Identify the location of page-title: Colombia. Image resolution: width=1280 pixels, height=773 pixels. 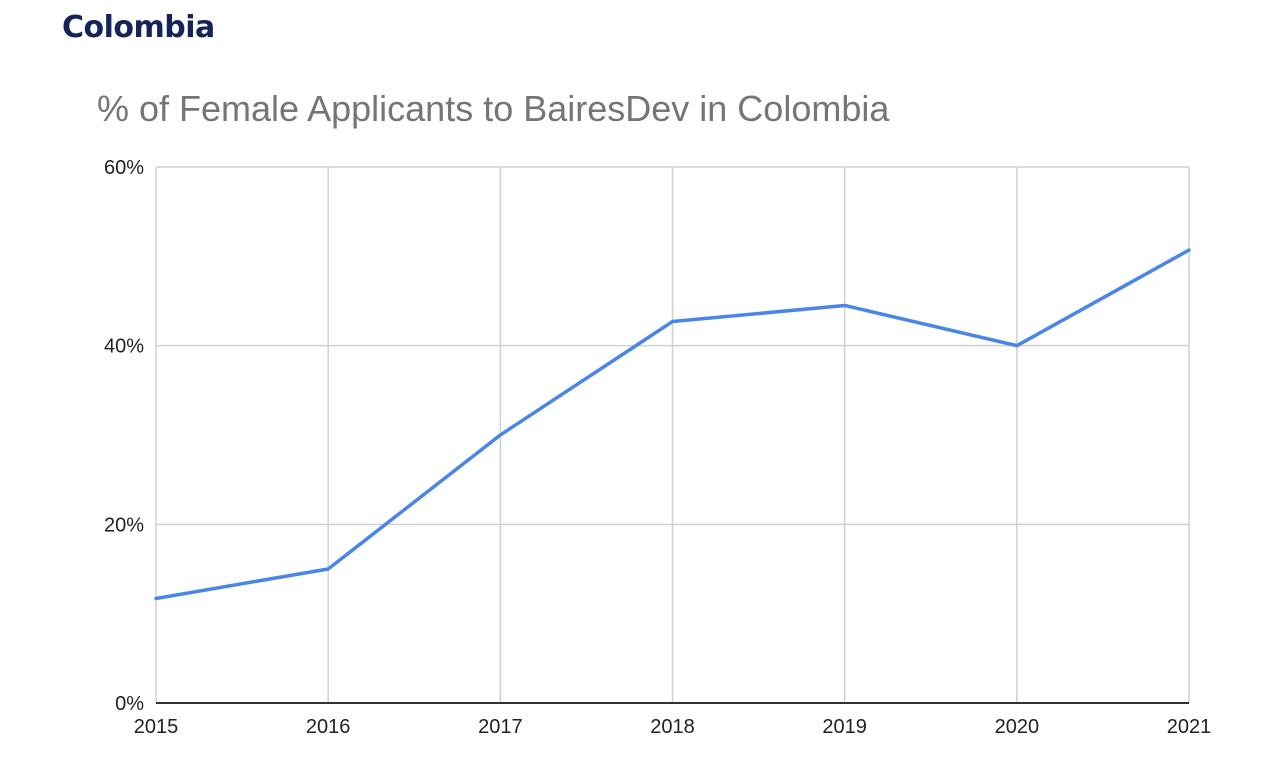
(138, 27).